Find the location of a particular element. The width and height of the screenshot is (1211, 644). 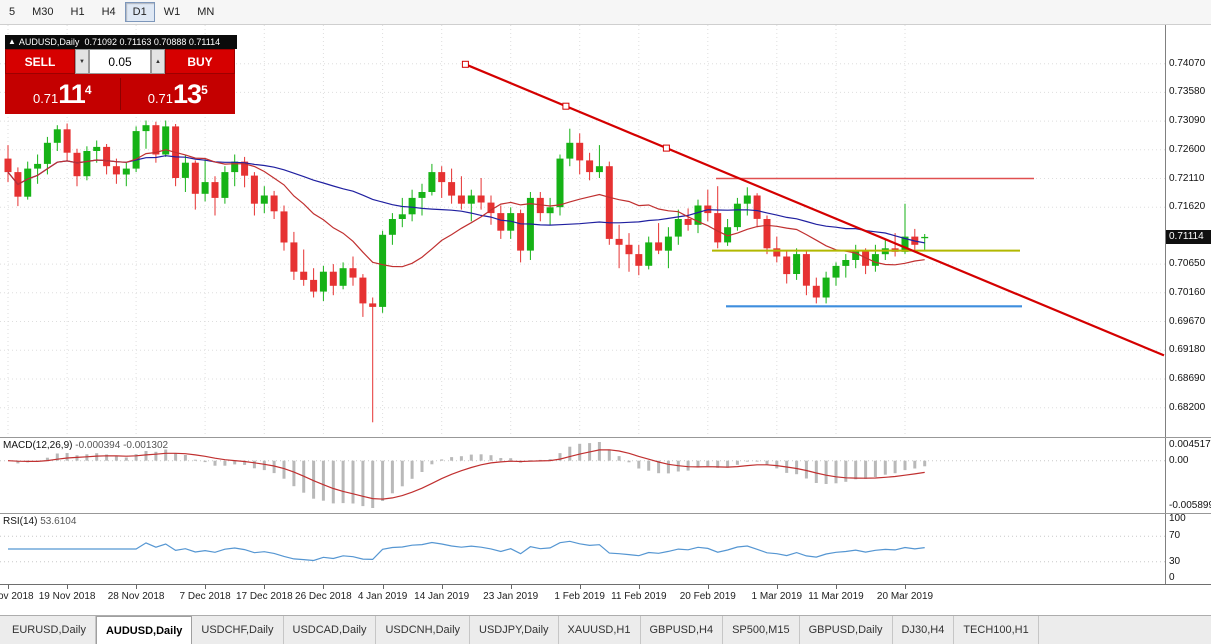

price-tick: 0.71620 is located at coordinates (1187, 207).